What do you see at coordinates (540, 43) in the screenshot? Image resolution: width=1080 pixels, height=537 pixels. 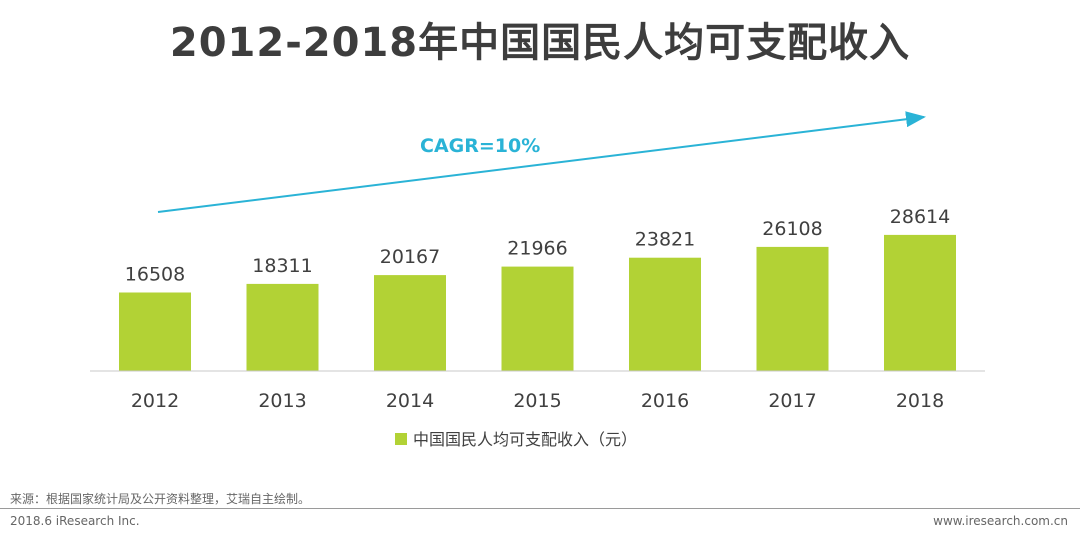 I see `chart-title: 2012-2018年中国国民人均可支配收入` at bounding box center [540, 43].